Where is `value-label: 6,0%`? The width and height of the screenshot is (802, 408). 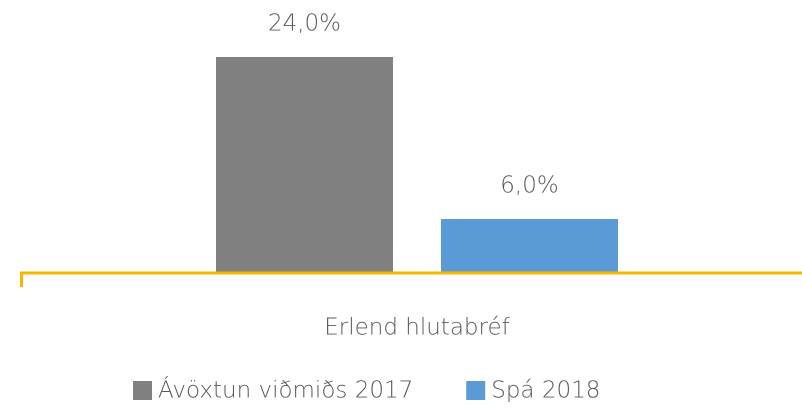
value-label: 6,0% is located at coordinates (529, 186).